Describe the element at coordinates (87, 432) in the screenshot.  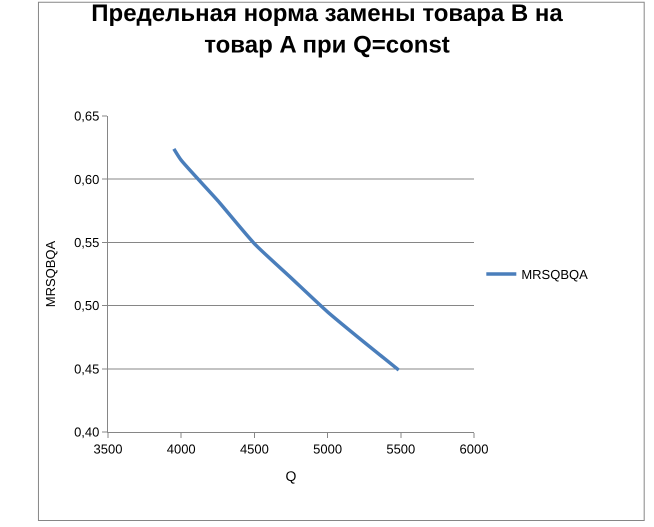
I see `y-tick-label: 0,40` at that location.